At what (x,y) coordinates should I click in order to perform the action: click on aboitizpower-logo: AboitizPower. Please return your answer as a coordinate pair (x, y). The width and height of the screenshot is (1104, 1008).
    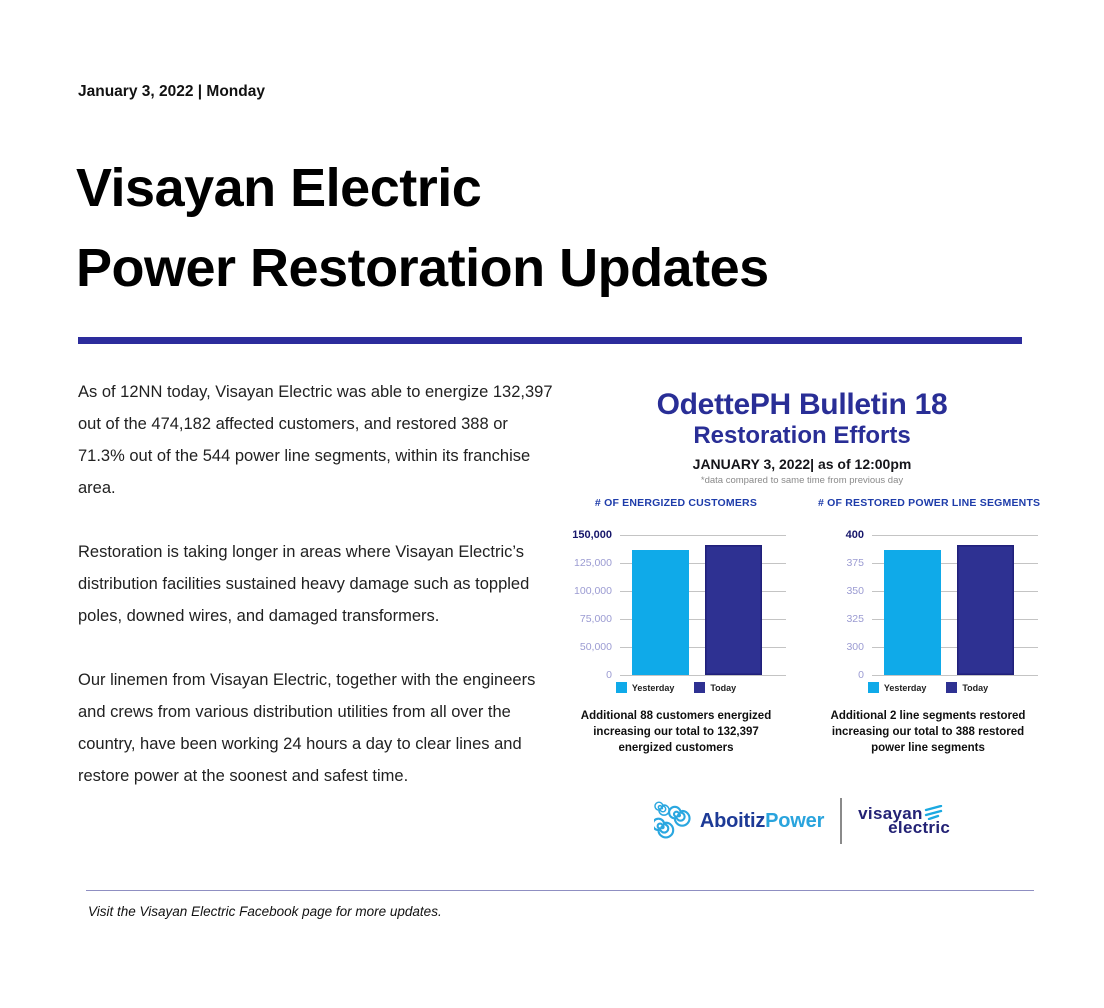
    Looking at the image, I should click on (738, 821).